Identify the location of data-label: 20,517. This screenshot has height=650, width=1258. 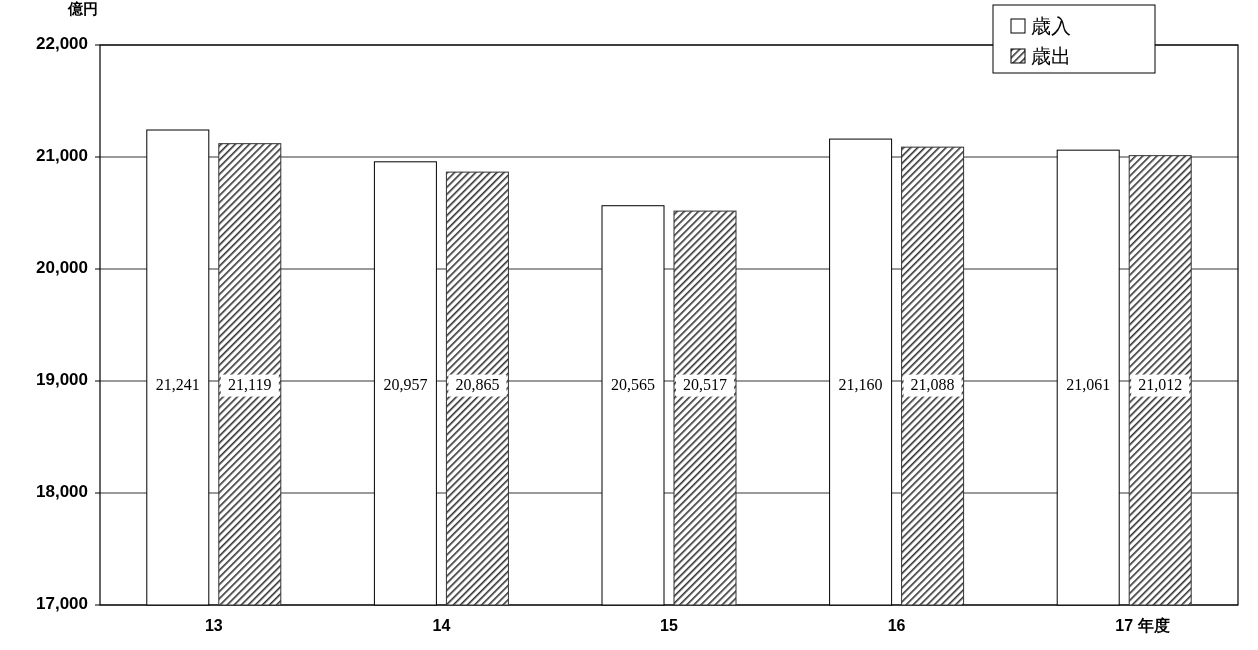
(705, 385).